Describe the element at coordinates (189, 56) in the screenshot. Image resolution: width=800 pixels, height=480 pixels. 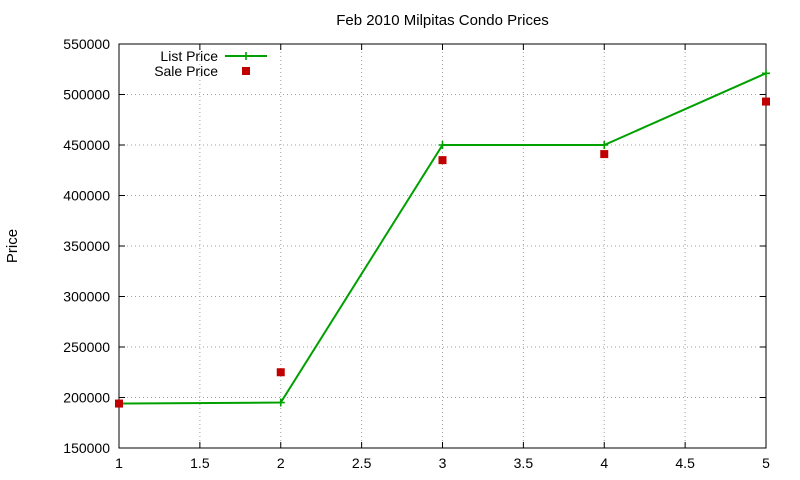
I see `legend-label-list-price: List Price` at that location.